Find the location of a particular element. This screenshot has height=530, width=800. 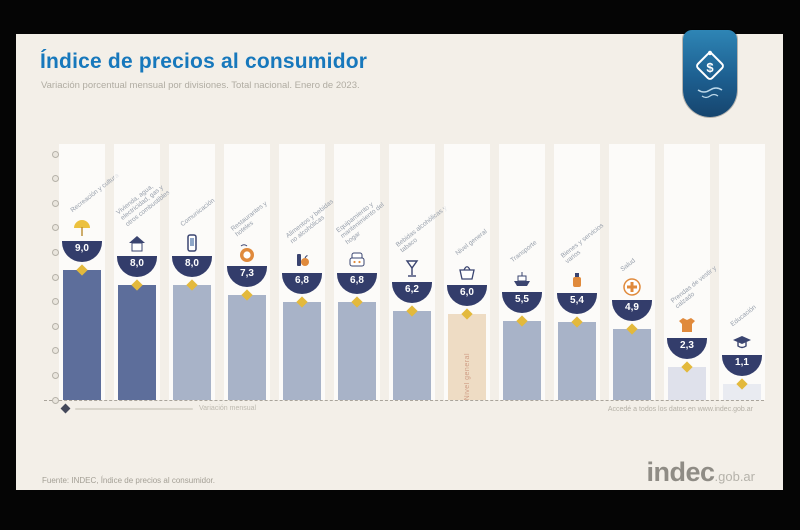

value-badge: 4,9 is located at coordinates (632, 311).